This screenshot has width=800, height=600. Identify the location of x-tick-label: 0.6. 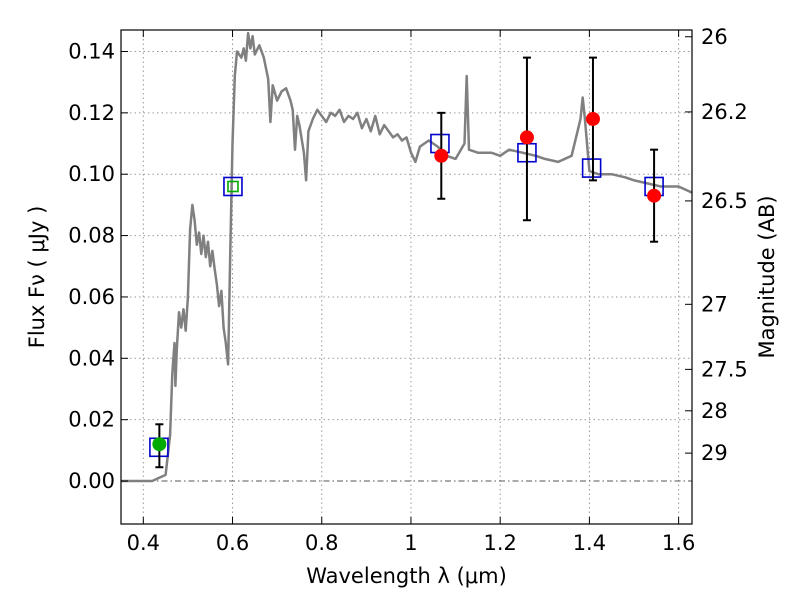
(232, 543).